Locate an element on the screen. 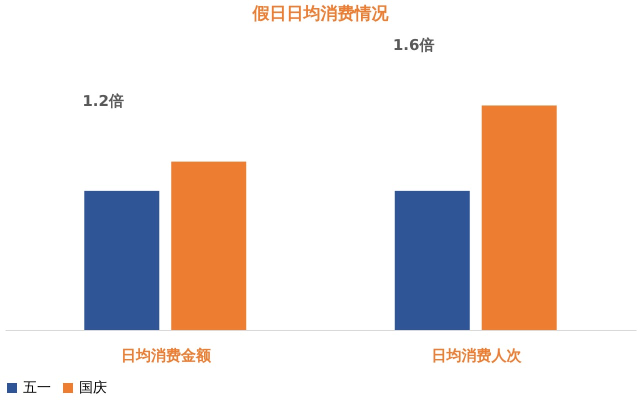 Image resolution: width=641 pixels, height=400 pixels. x-tick-label: 日均消费人次 is located at coordinates (476, 355).